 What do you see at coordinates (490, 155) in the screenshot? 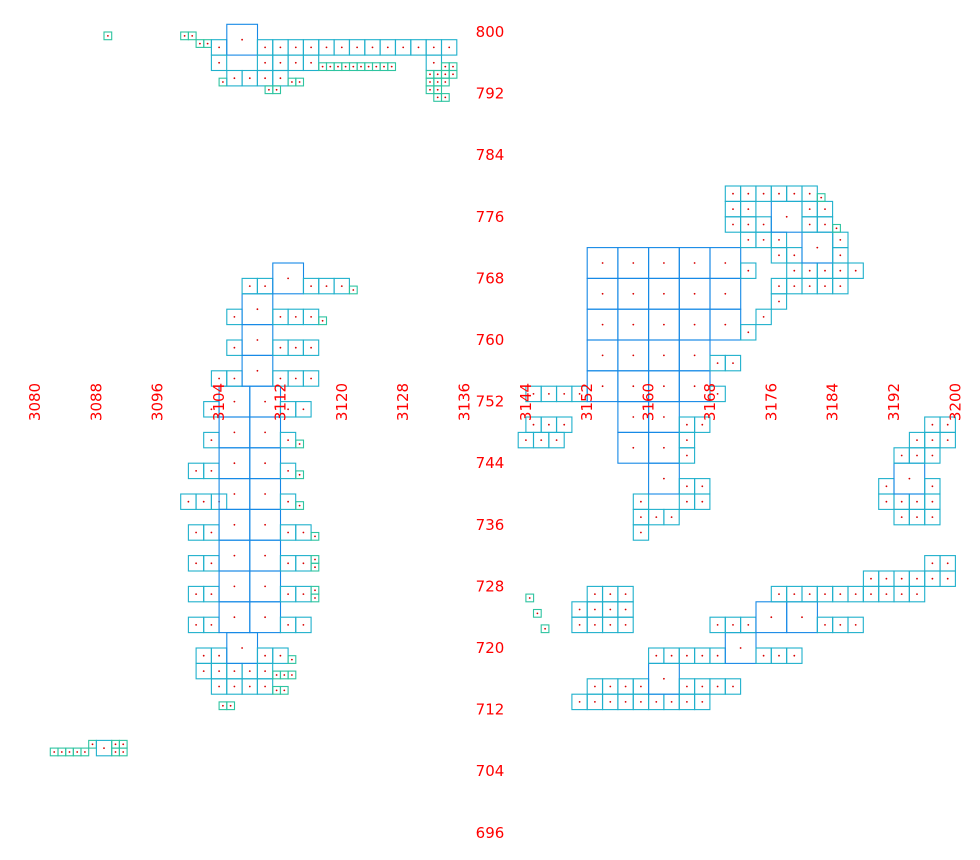
I see `y-tick-label: 784` at bounding box center [490, 155].